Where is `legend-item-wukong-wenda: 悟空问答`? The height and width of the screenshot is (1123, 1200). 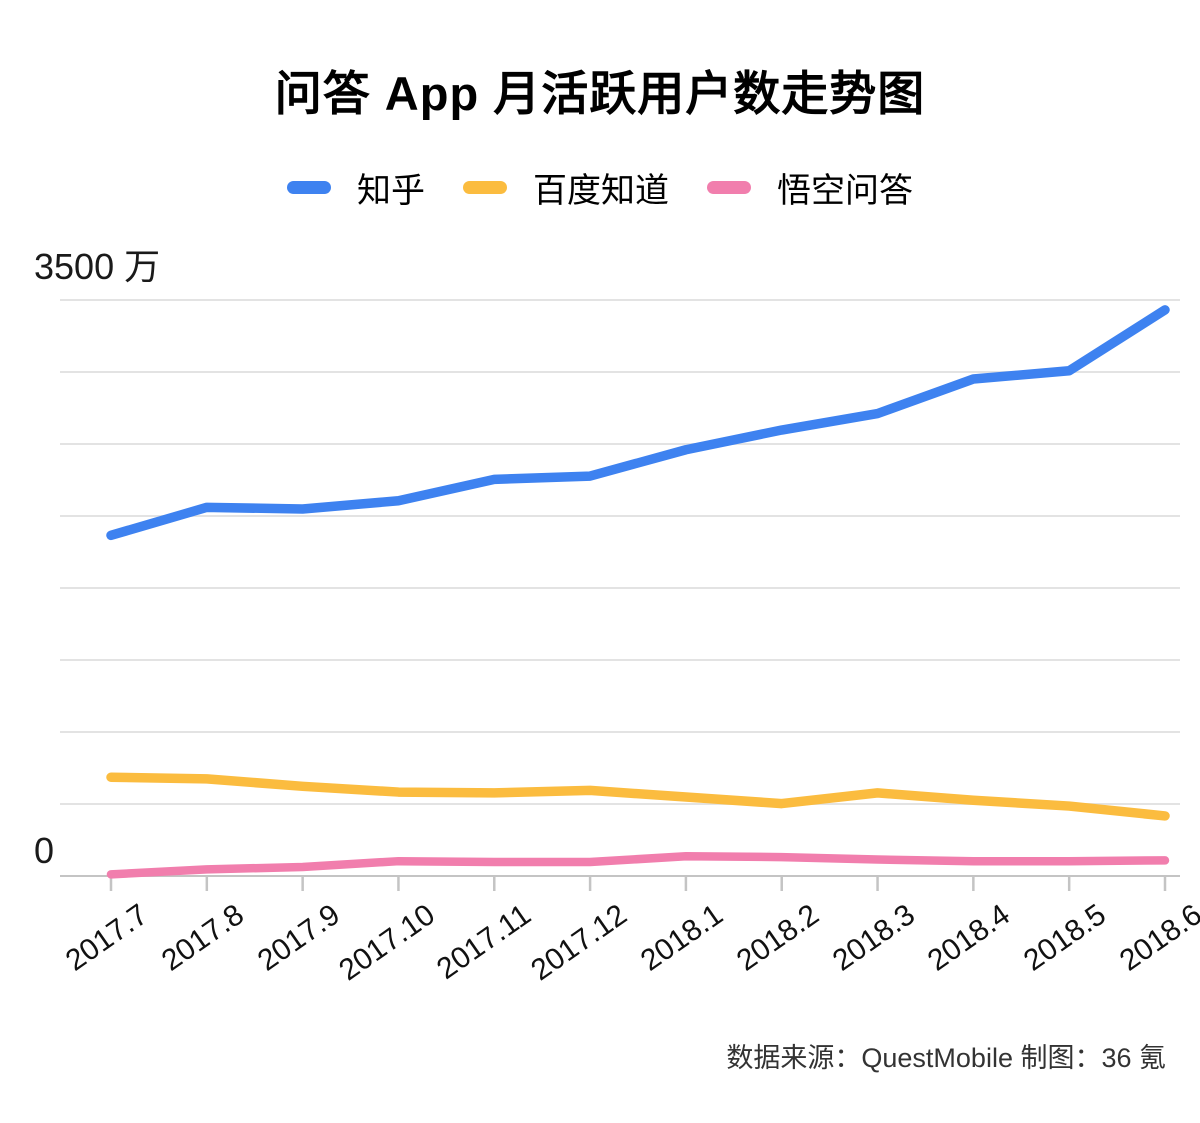 legend-item-wukong-wenda: 悟空问答 is located at coordinates (810, 187).